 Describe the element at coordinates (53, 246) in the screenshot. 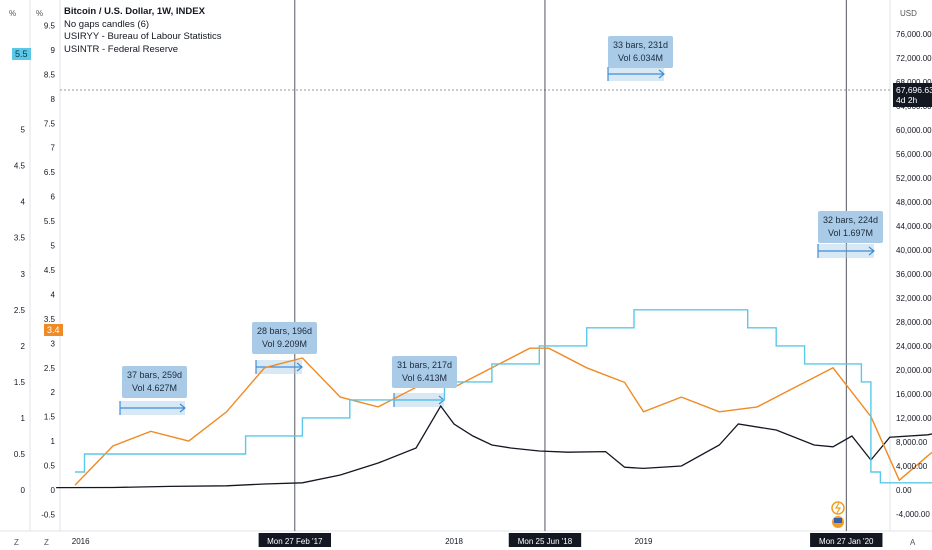

I see `inflation-tick-label: 5` at that location.